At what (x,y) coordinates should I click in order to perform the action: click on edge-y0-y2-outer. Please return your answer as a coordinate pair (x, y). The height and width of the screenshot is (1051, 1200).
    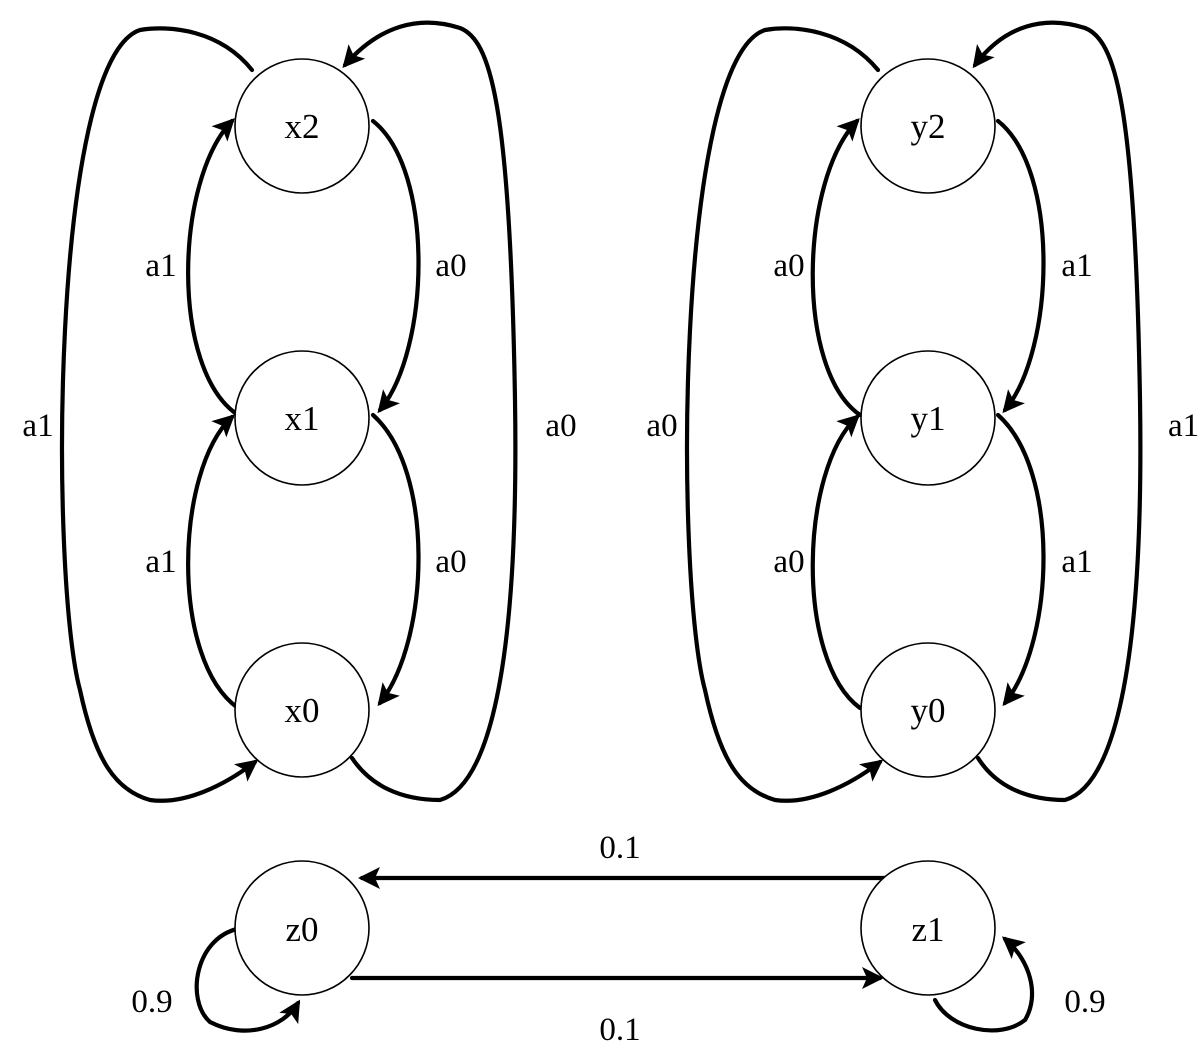
    Looking at the image, I should click on (1057, 411).